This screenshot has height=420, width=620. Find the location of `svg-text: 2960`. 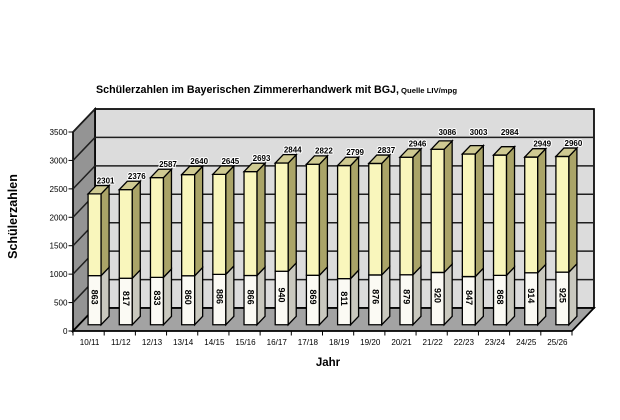

svg-text: 2960 is located at coordinates (574, 143).